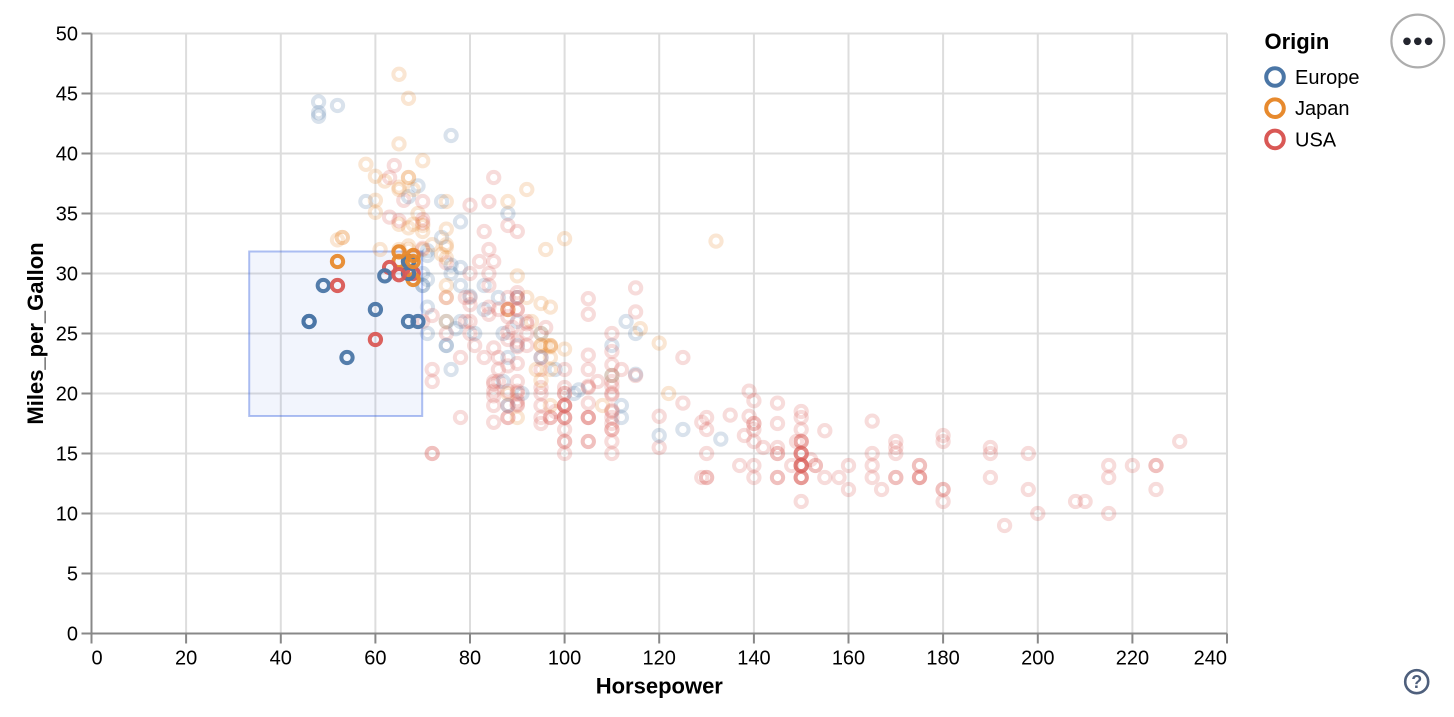 This screenshot has width=1454, height=717. Describe the element at coordinates (660, 686) in the screenshot. I see `svg-text: Horsepower` at that location.